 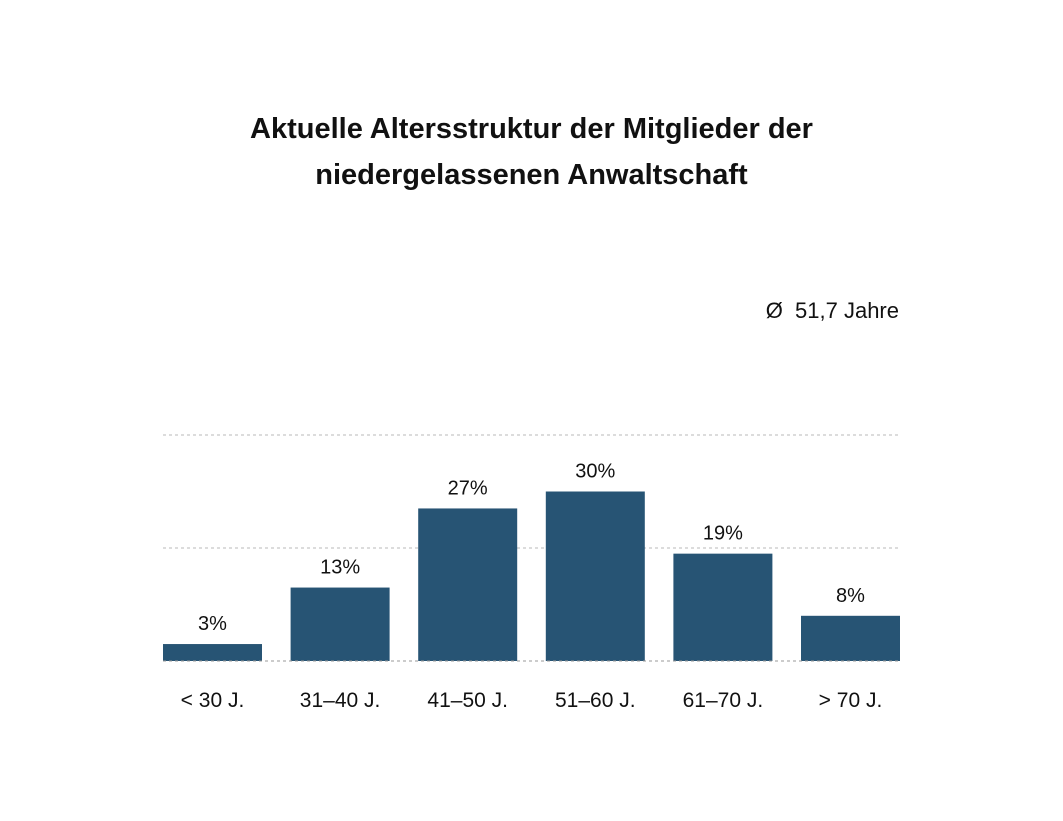 I want to click on category-label-5: > 70 J., so click(x=851, y=700).